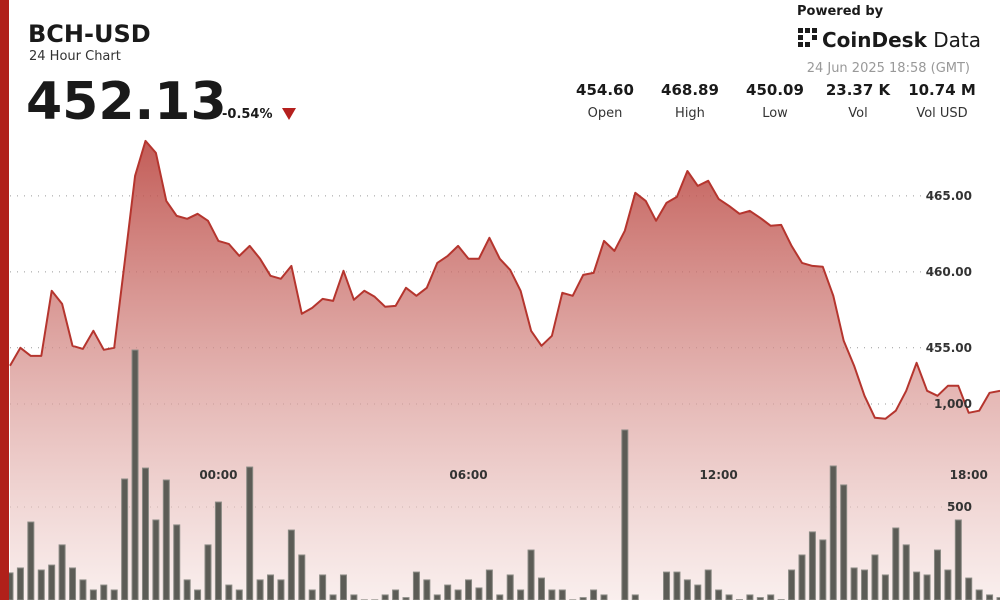 This screenshot has height=600, width=1000. What do you see at coordinates (719, 475) in the screenshot?
I see `x-tick-label: 12:00` at bounding box center [719, 475].